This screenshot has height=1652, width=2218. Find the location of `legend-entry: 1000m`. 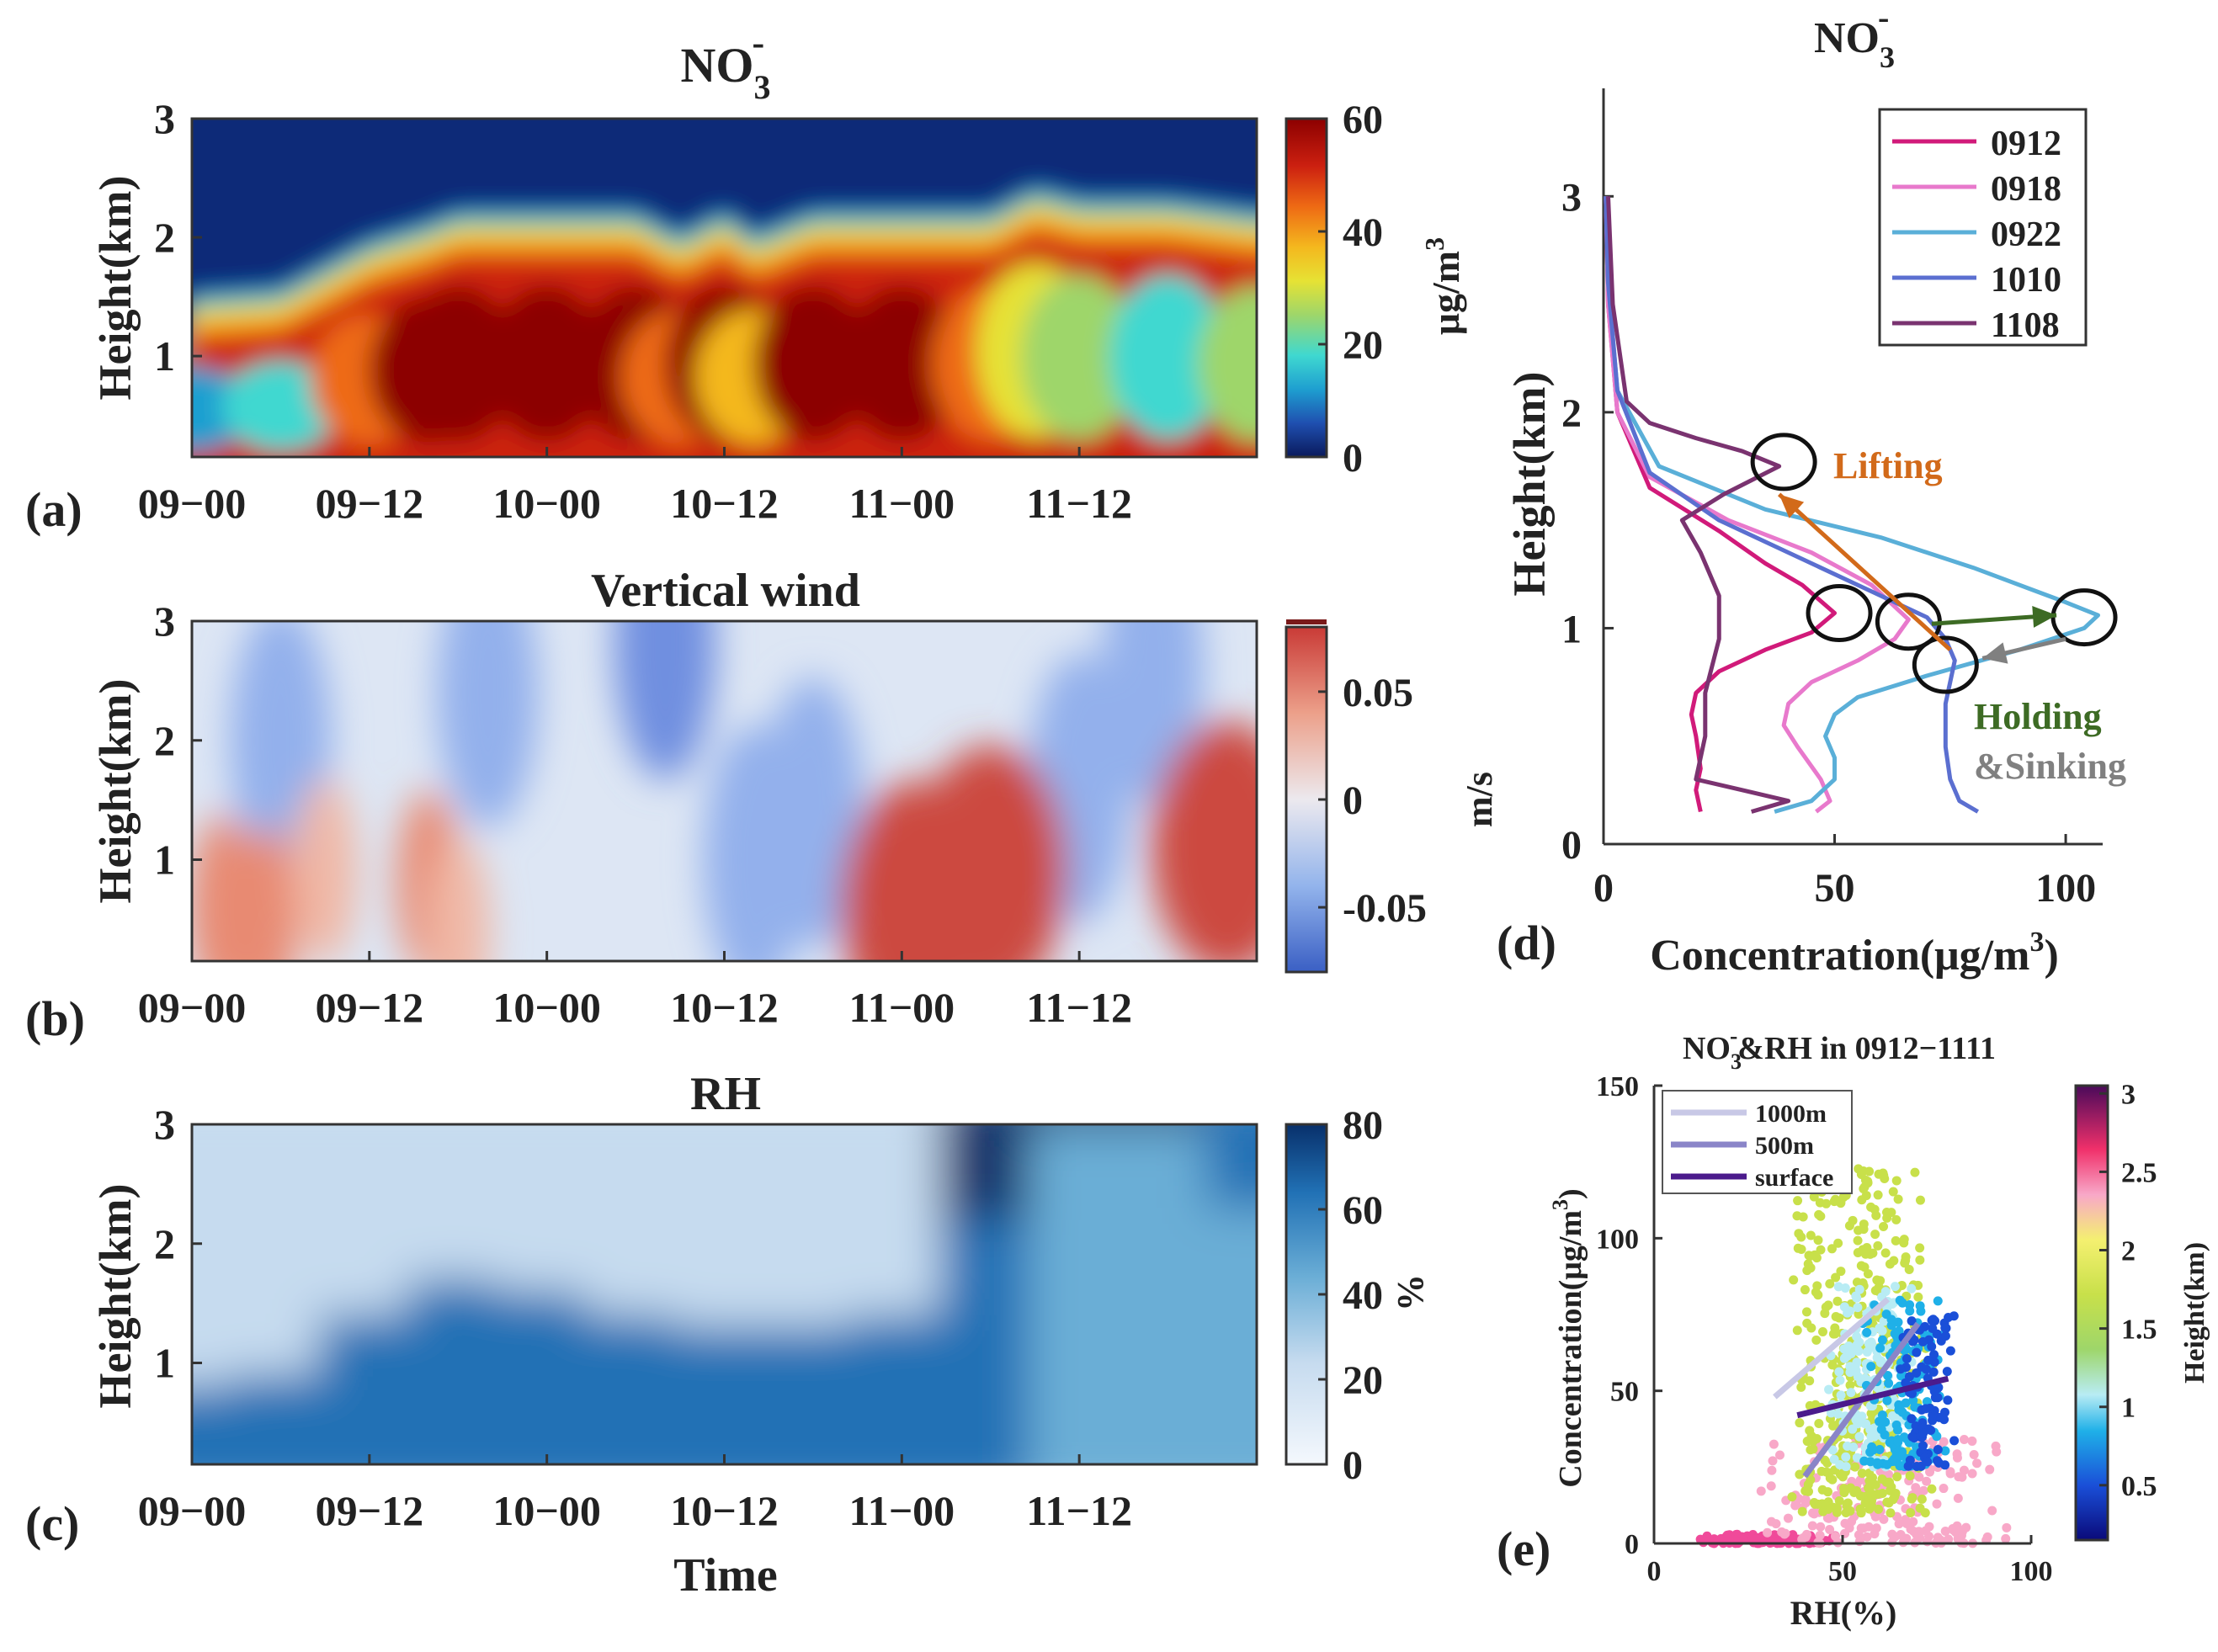

legend-entry: 1000m is located at coordinates (1791, 1114).